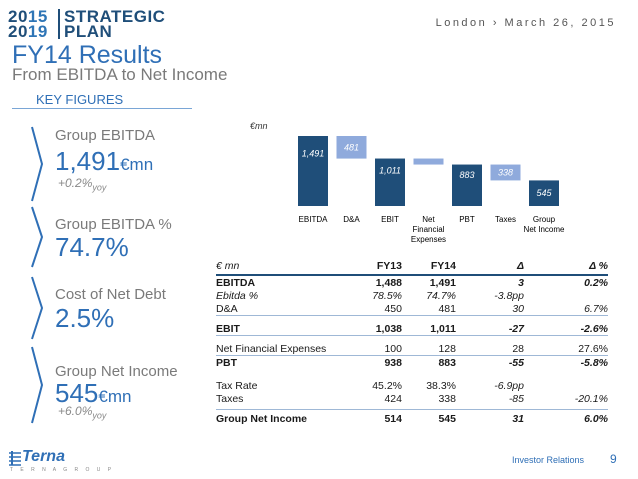 The width and height of the screenshot is (638, 479). What do you see at coordinates (428, 229) in the screenshot?
I see `waterfall-category-label: Financial` at bounding box center [428, 229].